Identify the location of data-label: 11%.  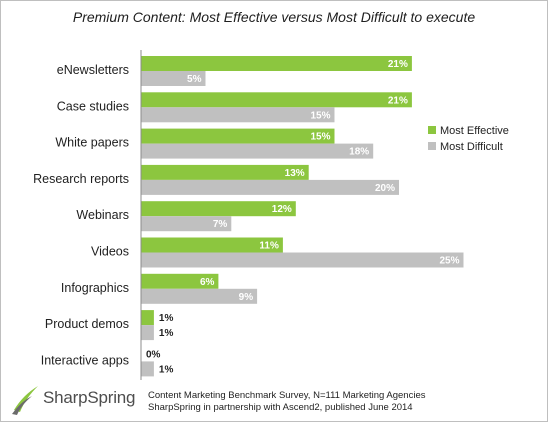
(269, 246).